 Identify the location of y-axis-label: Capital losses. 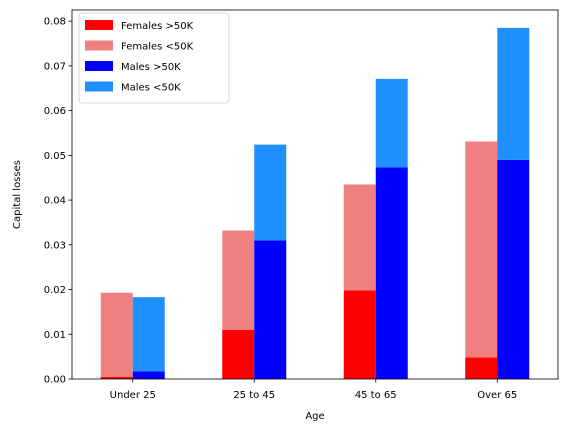
(17, 194).